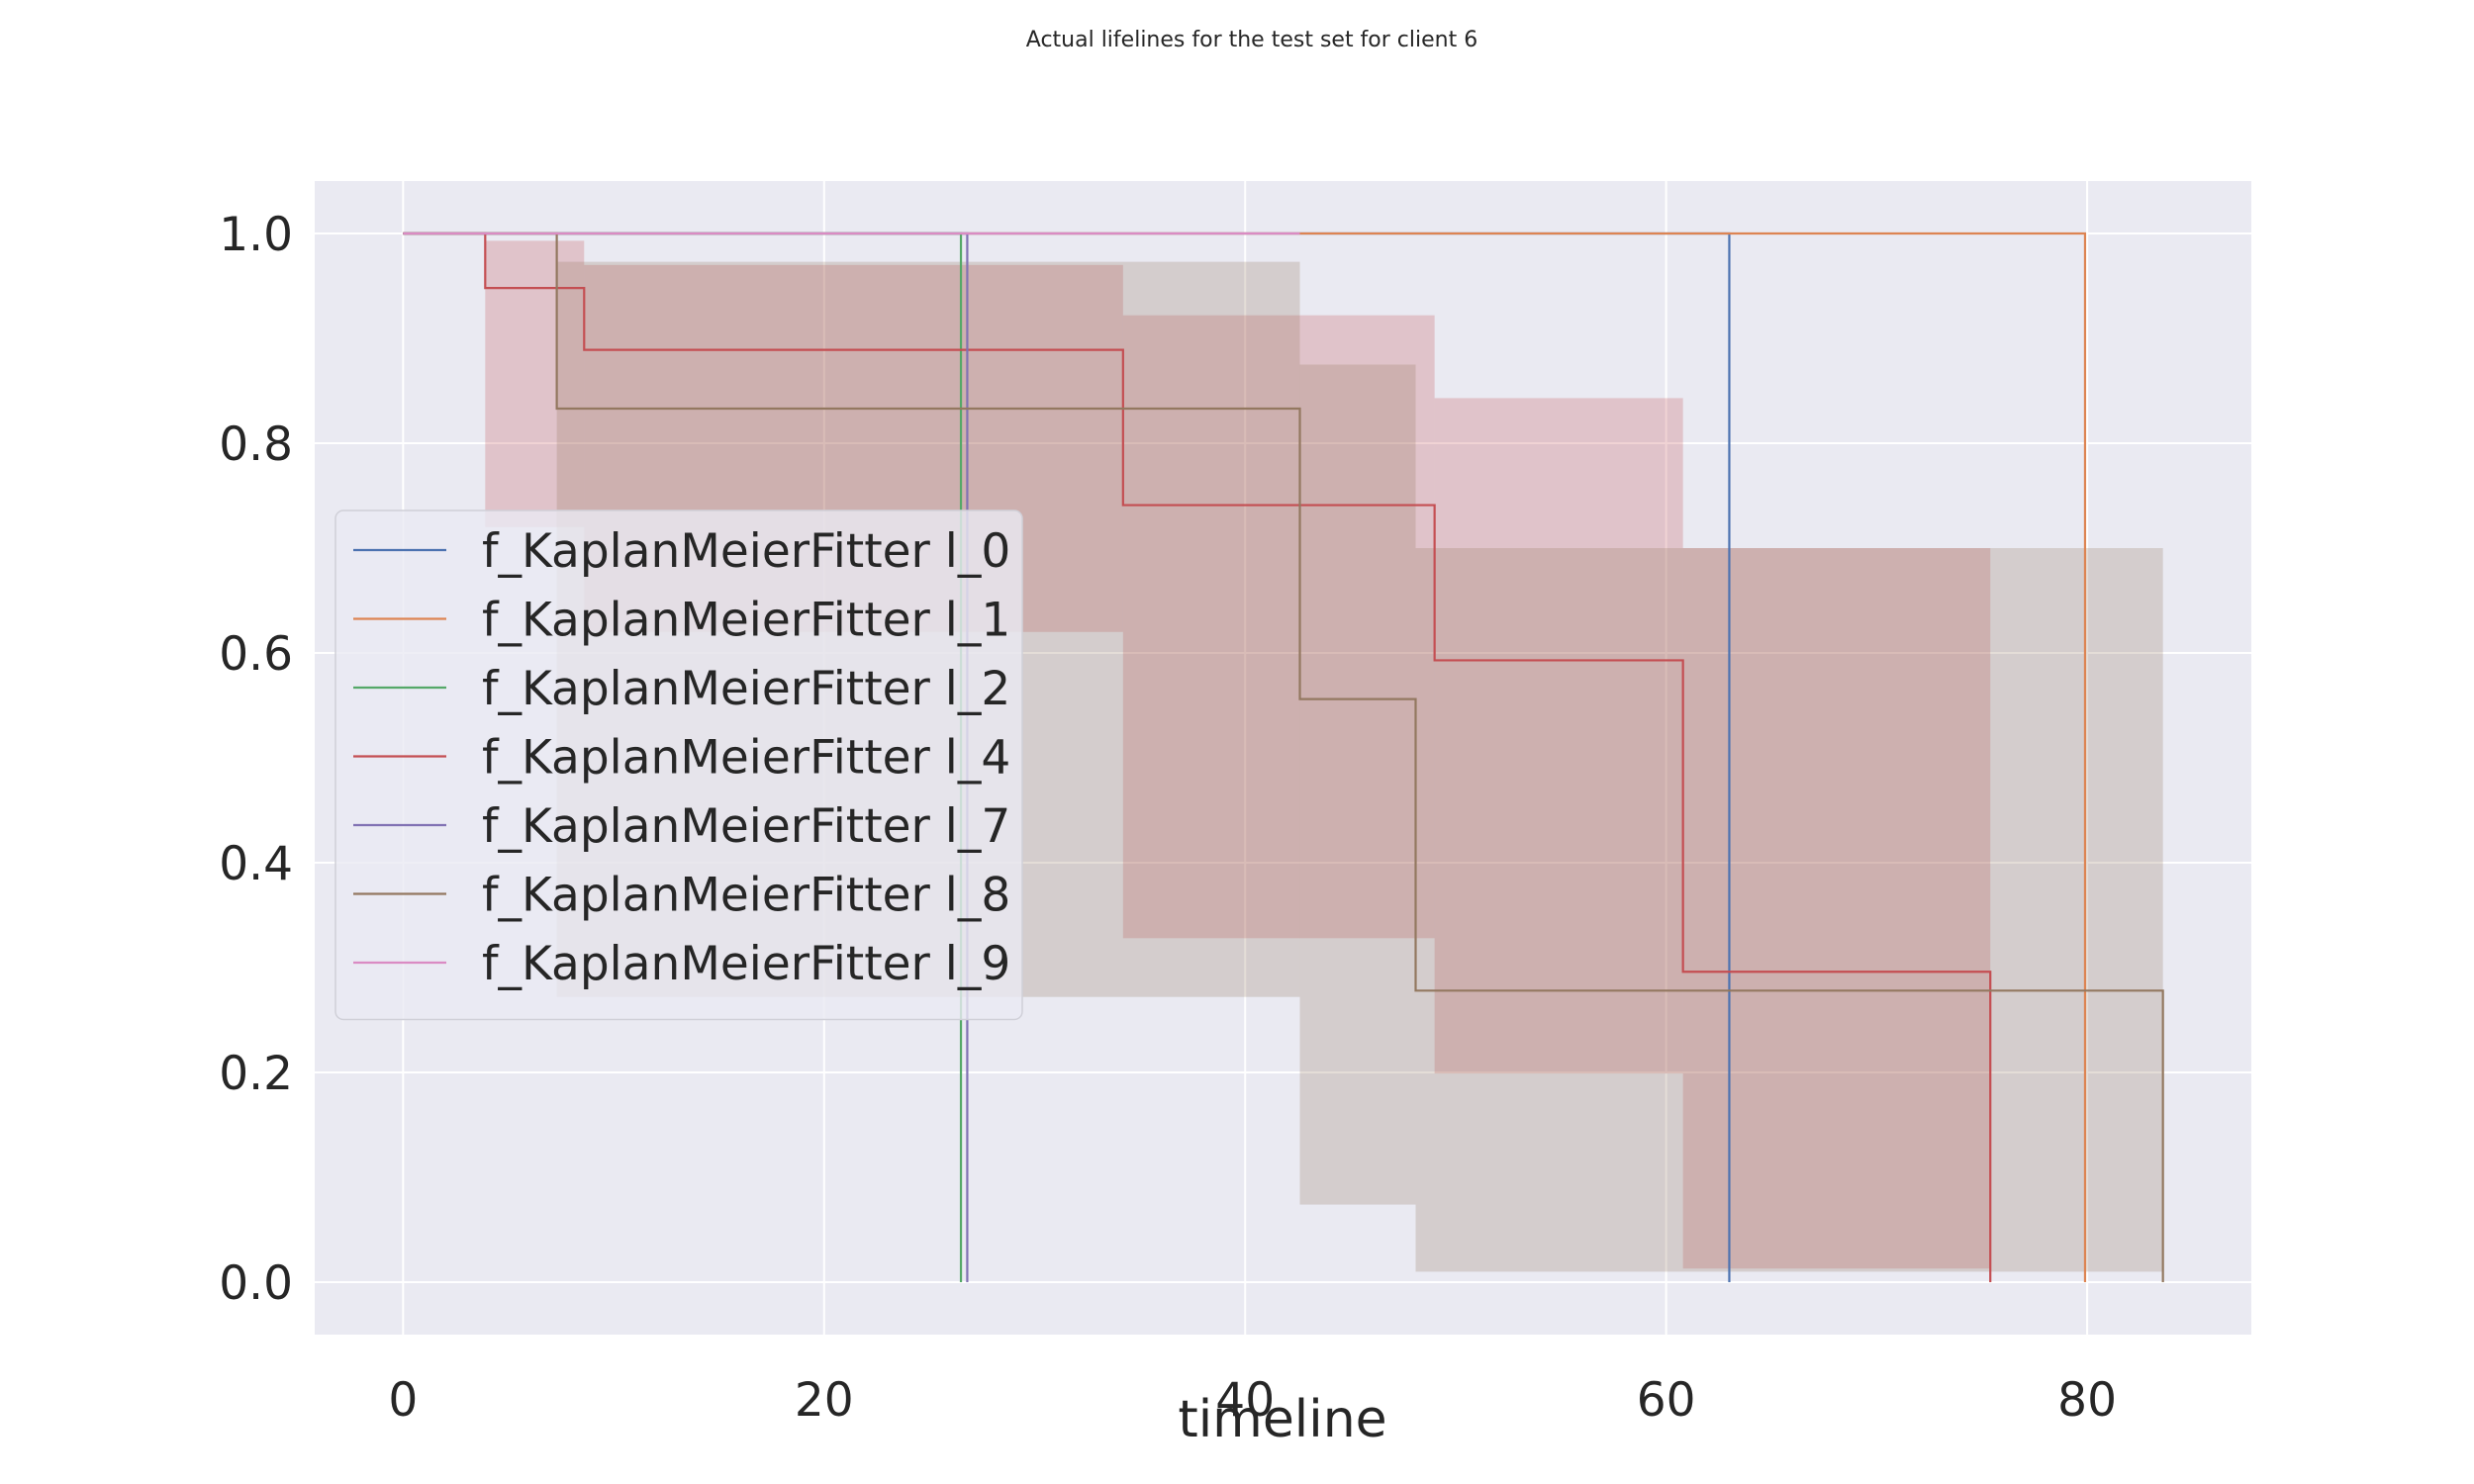 This screenshot has height=1484, width=2474. I want to click on y-tick-label: 0.0, so click(256, 1283).